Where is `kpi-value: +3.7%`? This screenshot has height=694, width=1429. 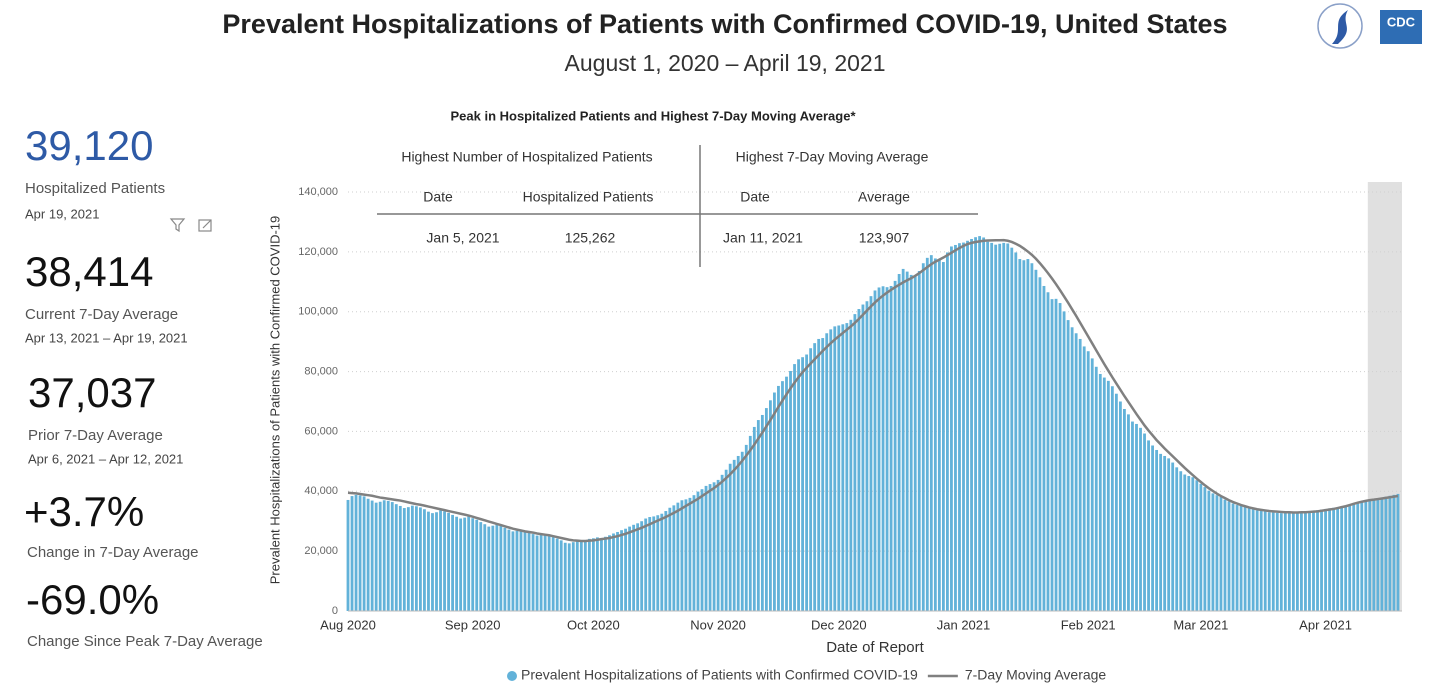
kpi-value: +3.7% is located at coordinates (84, 511).